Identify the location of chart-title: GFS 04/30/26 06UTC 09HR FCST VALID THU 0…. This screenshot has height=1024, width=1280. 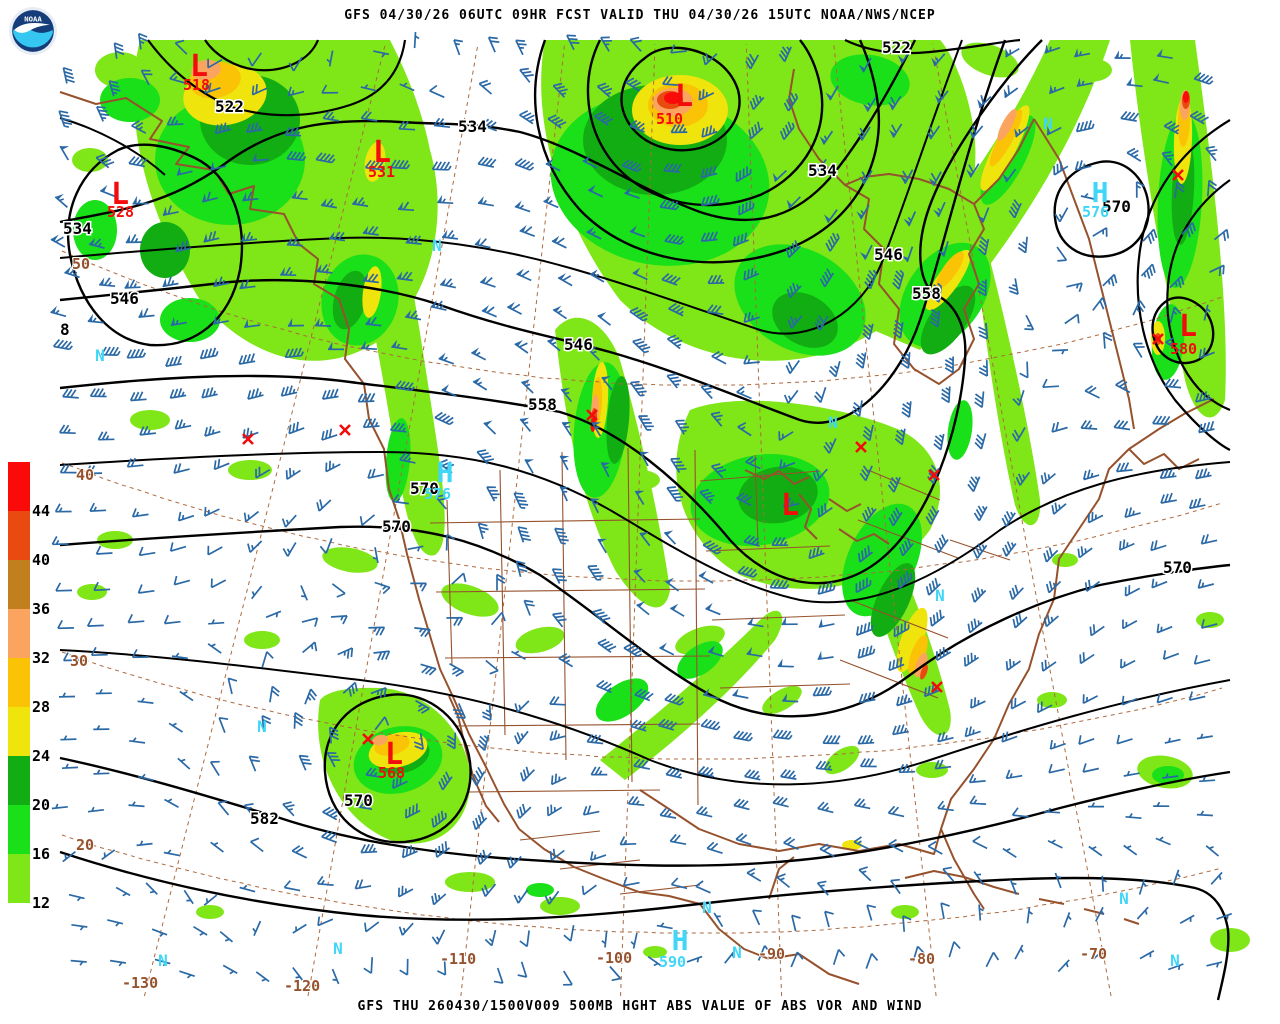
(640, 15).